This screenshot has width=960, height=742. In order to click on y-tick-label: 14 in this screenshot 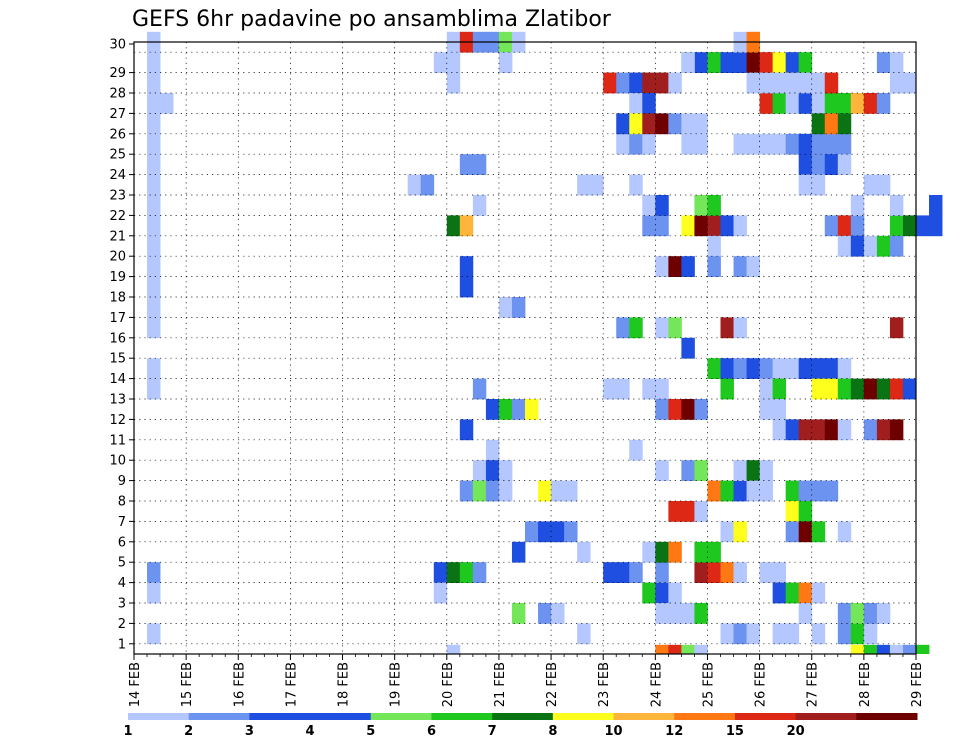, I will do `click(117, 379)`.